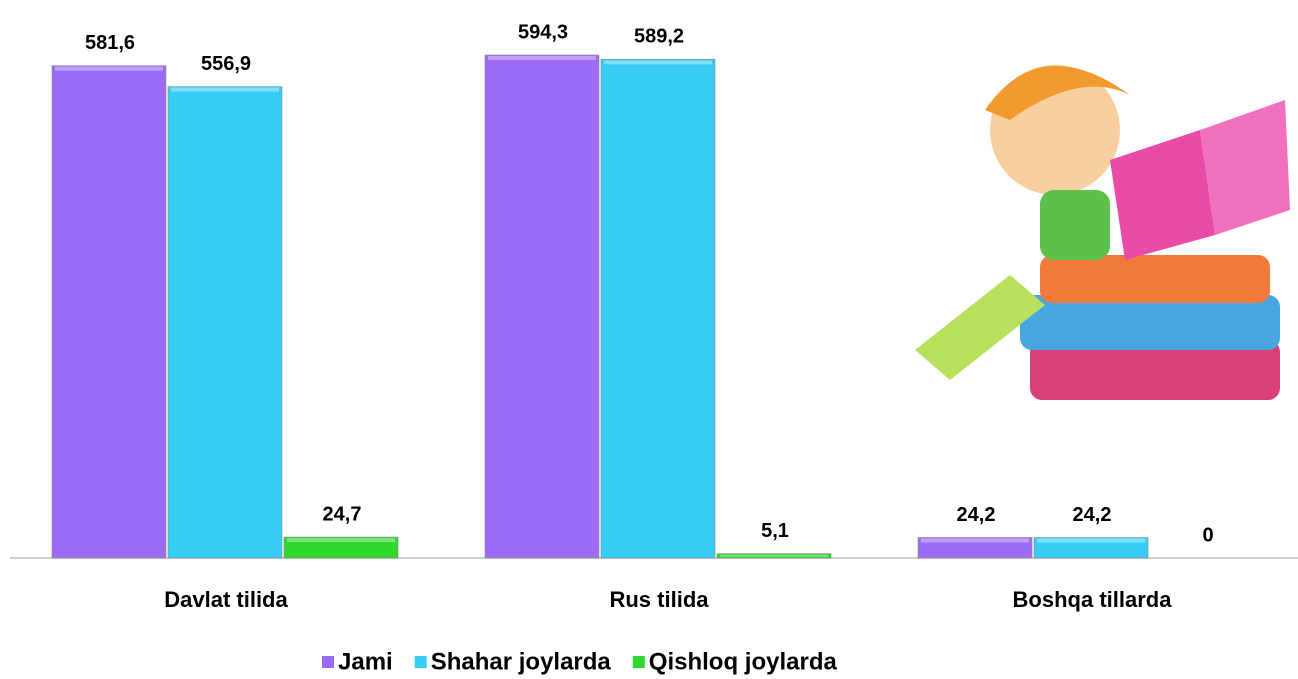 This screenshot has height=679, width=1298. What do you see at coordinates (365, 661) in the screenshot?
I see `legend-label: Jami` at bounding box center [365, 661].